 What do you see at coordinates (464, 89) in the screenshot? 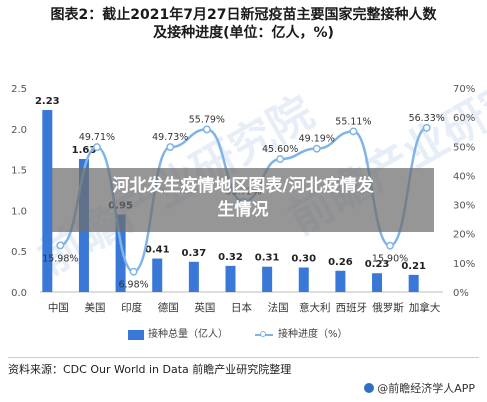
I see `y-right-tick-label: 70%` at bounding box center [464, 89].